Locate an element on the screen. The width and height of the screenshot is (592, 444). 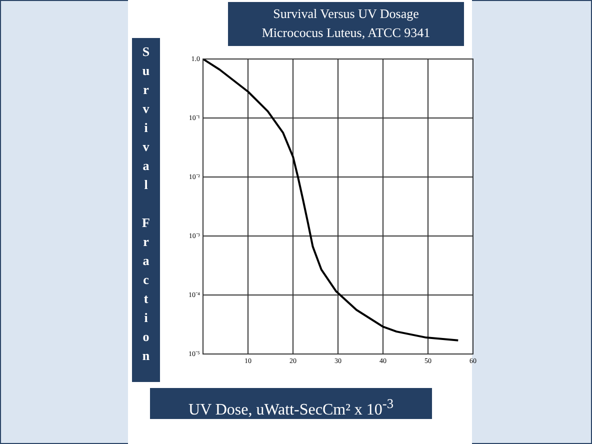
chart-title: Survival Versus UV Dosage is located at coordinates (346, 14).